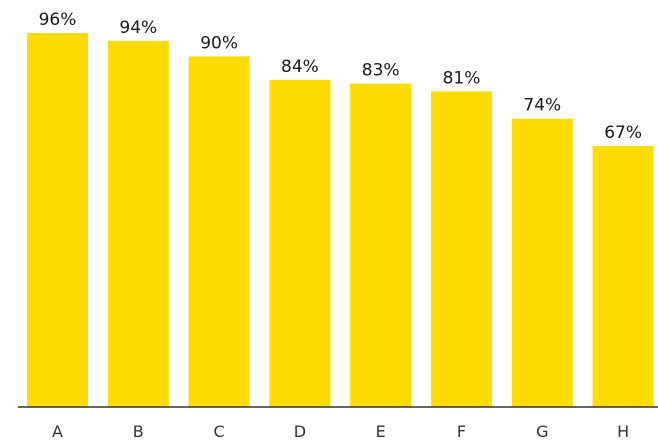 This screenshot has width=658, height=446. What do you see at coordinates (623, 431) in the screenshot?
I see `x-tick-label-h: H` at bounding box center [623, 431].